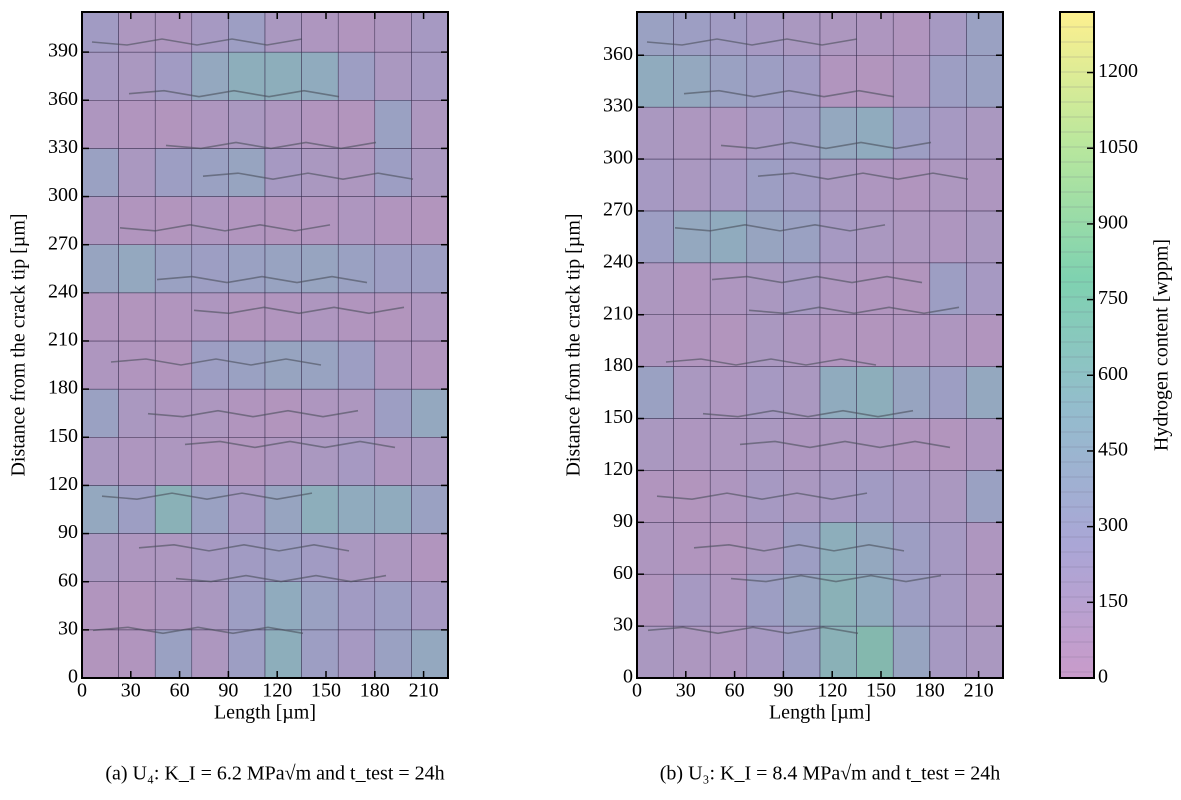 The height and width of the screenshot is (800, 1181). Describe the element at coordinates (63, 99) in the screenshot. I see `y-tick-label: 360` at that location.